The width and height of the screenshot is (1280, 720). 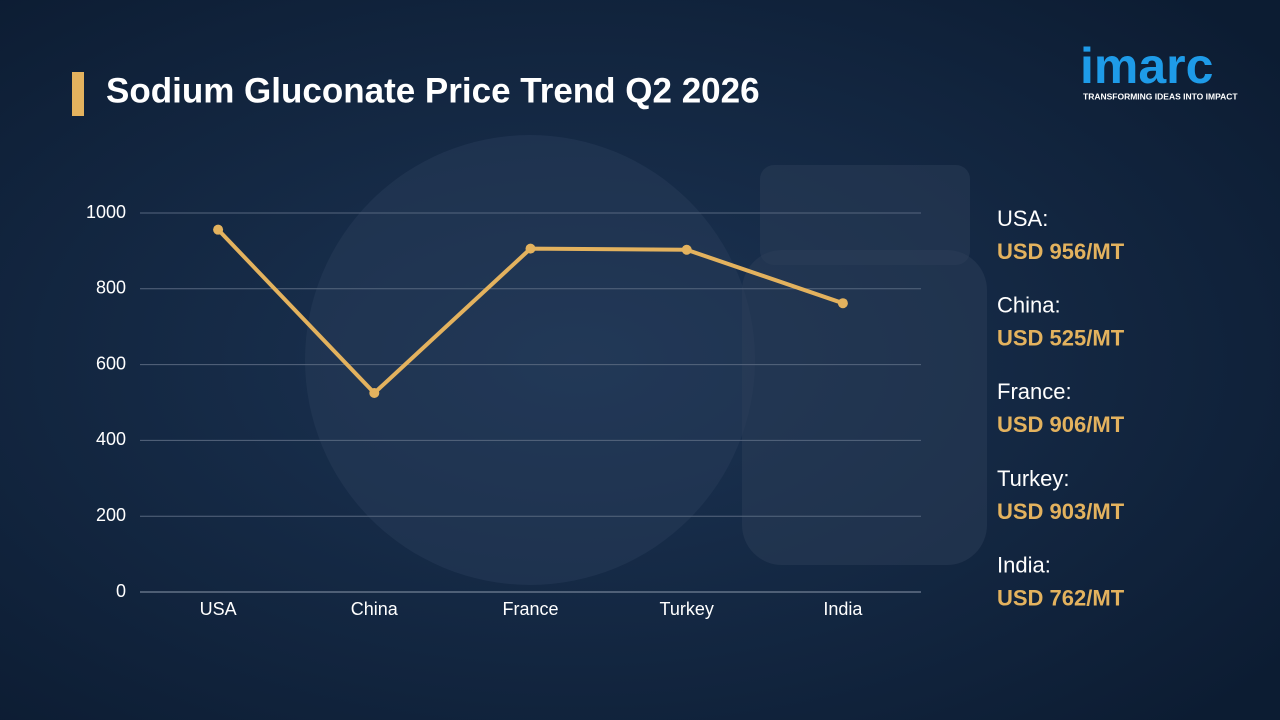 I want to click on side-label: France:, so click(x=1034, y=391).